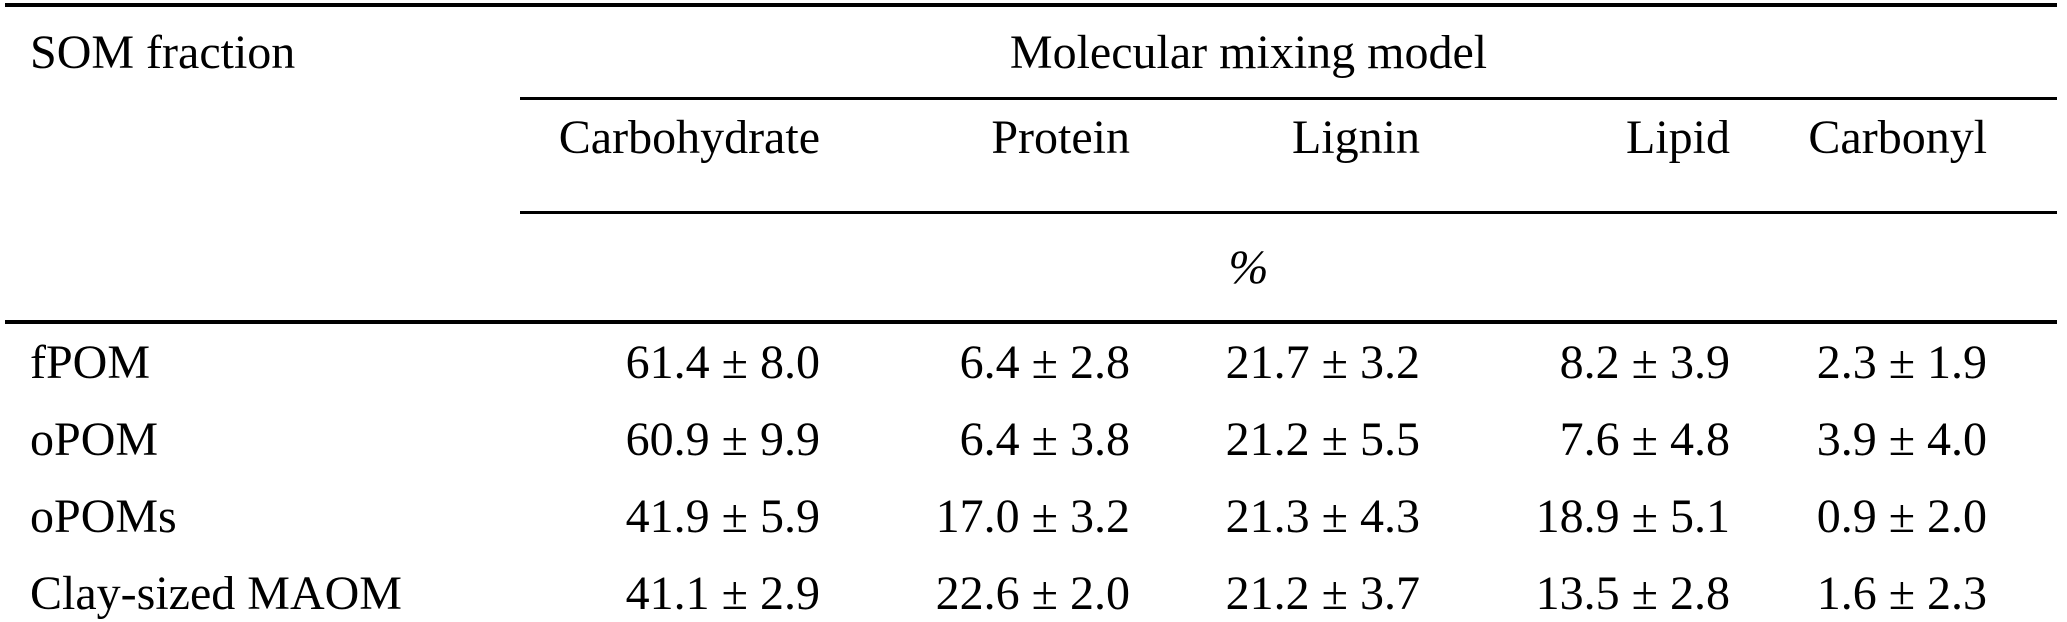 The height and width of the screenshot is (622, 2067). Describe the element at coordinates (1285, 156) in the screenshot. I see `column-header-lignin: Lignin` at that location.